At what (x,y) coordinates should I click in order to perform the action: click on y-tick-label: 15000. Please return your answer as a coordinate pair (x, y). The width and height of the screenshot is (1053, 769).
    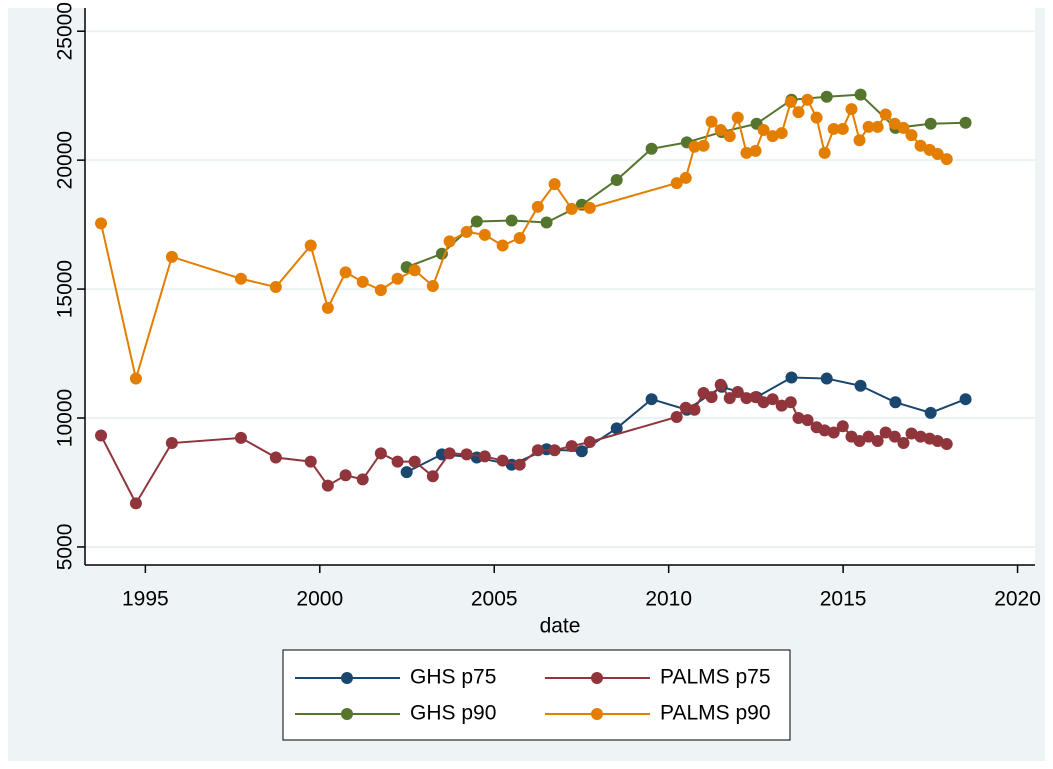
    Looking at the image, I should click on (65, 289).